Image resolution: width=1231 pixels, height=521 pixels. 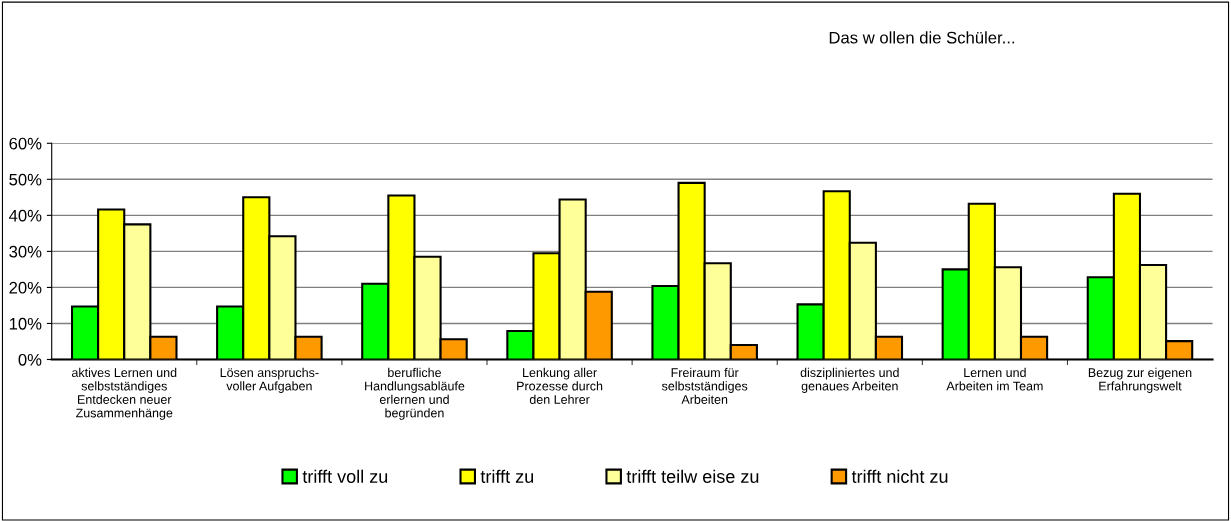 What do you see at coordinates (25, 215) in the screenshot?
I see `y-tick-label: 40%` at bounding box center [25, 215].